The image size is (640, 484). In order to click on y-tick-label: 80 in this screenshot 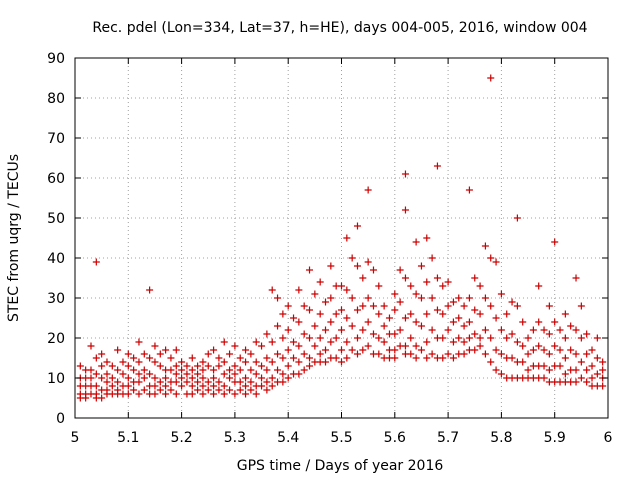, I will do `click(56, 99)`.